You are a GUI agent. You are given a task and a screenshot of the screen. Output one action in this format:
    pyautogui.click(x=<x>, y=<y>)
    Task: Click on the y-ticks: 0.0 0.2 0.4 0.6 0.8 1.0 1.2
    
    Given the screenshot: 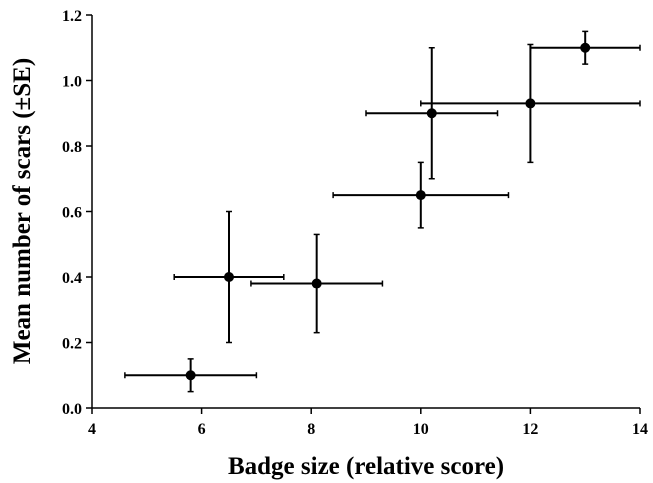 What is the action you would take?
    pyautogui.click(x=77, y=213)
    